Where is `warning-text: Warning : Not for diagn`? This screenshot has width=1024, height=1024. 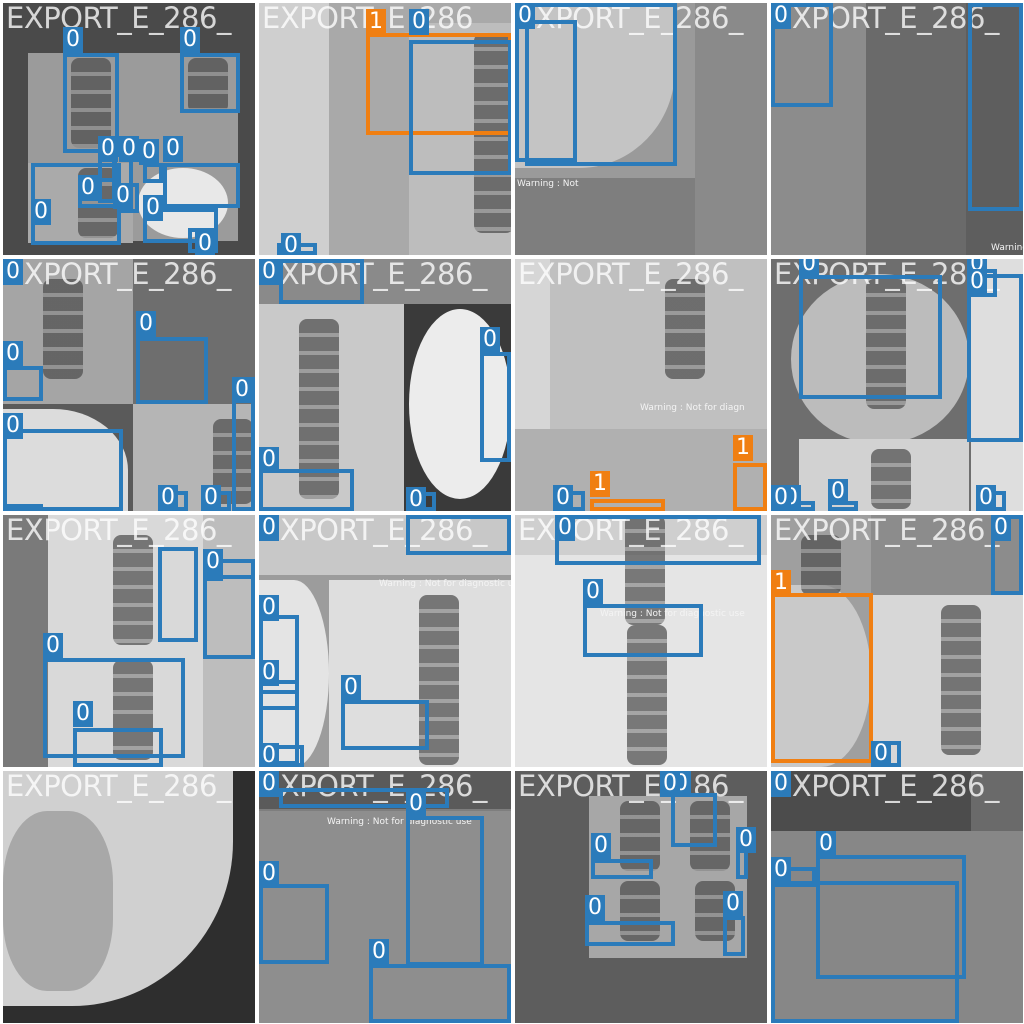
warning-text: Warning : Not for diagn is located at coordinates (692, 408).